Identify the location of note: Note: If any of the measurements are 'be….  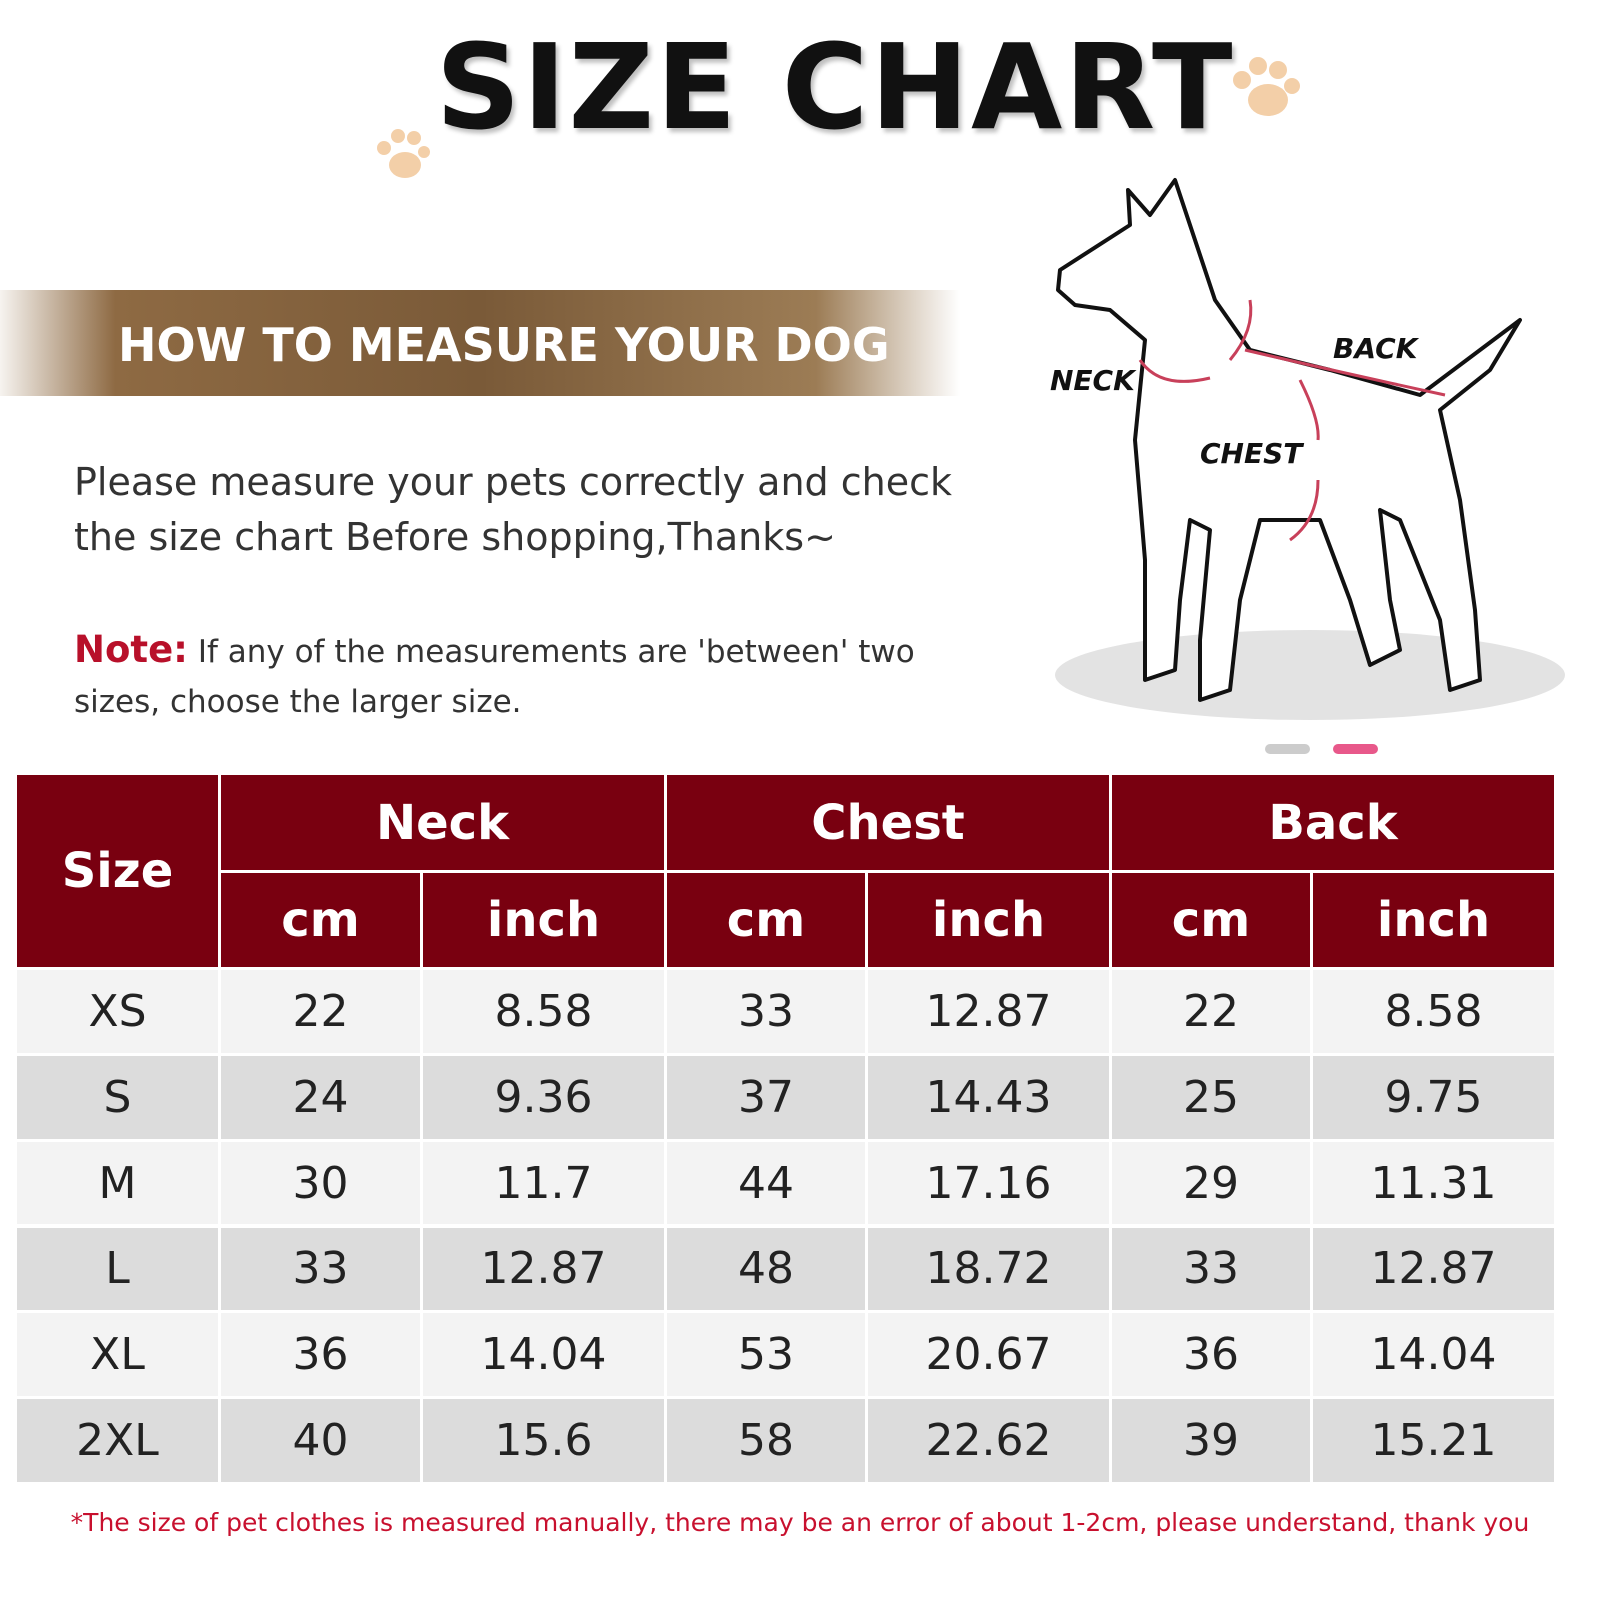
(514, 676).